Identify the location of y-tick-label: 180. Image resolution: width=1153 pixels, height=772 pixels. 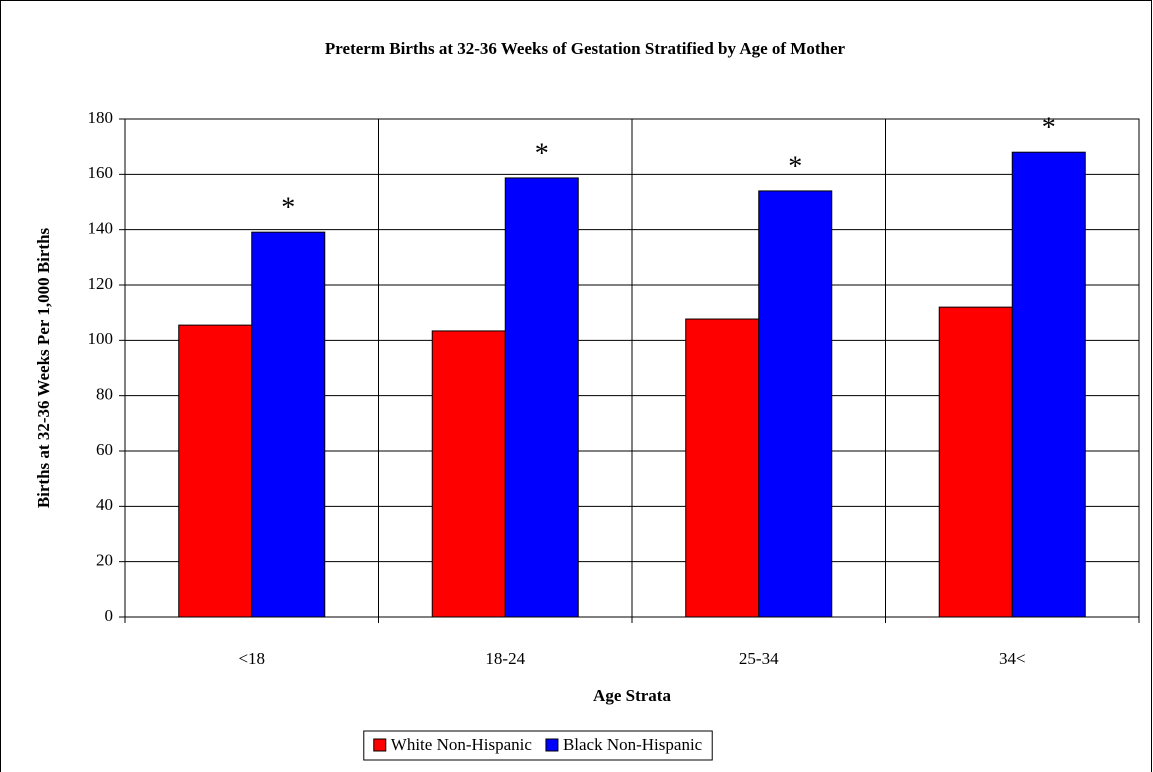
(101, 117).